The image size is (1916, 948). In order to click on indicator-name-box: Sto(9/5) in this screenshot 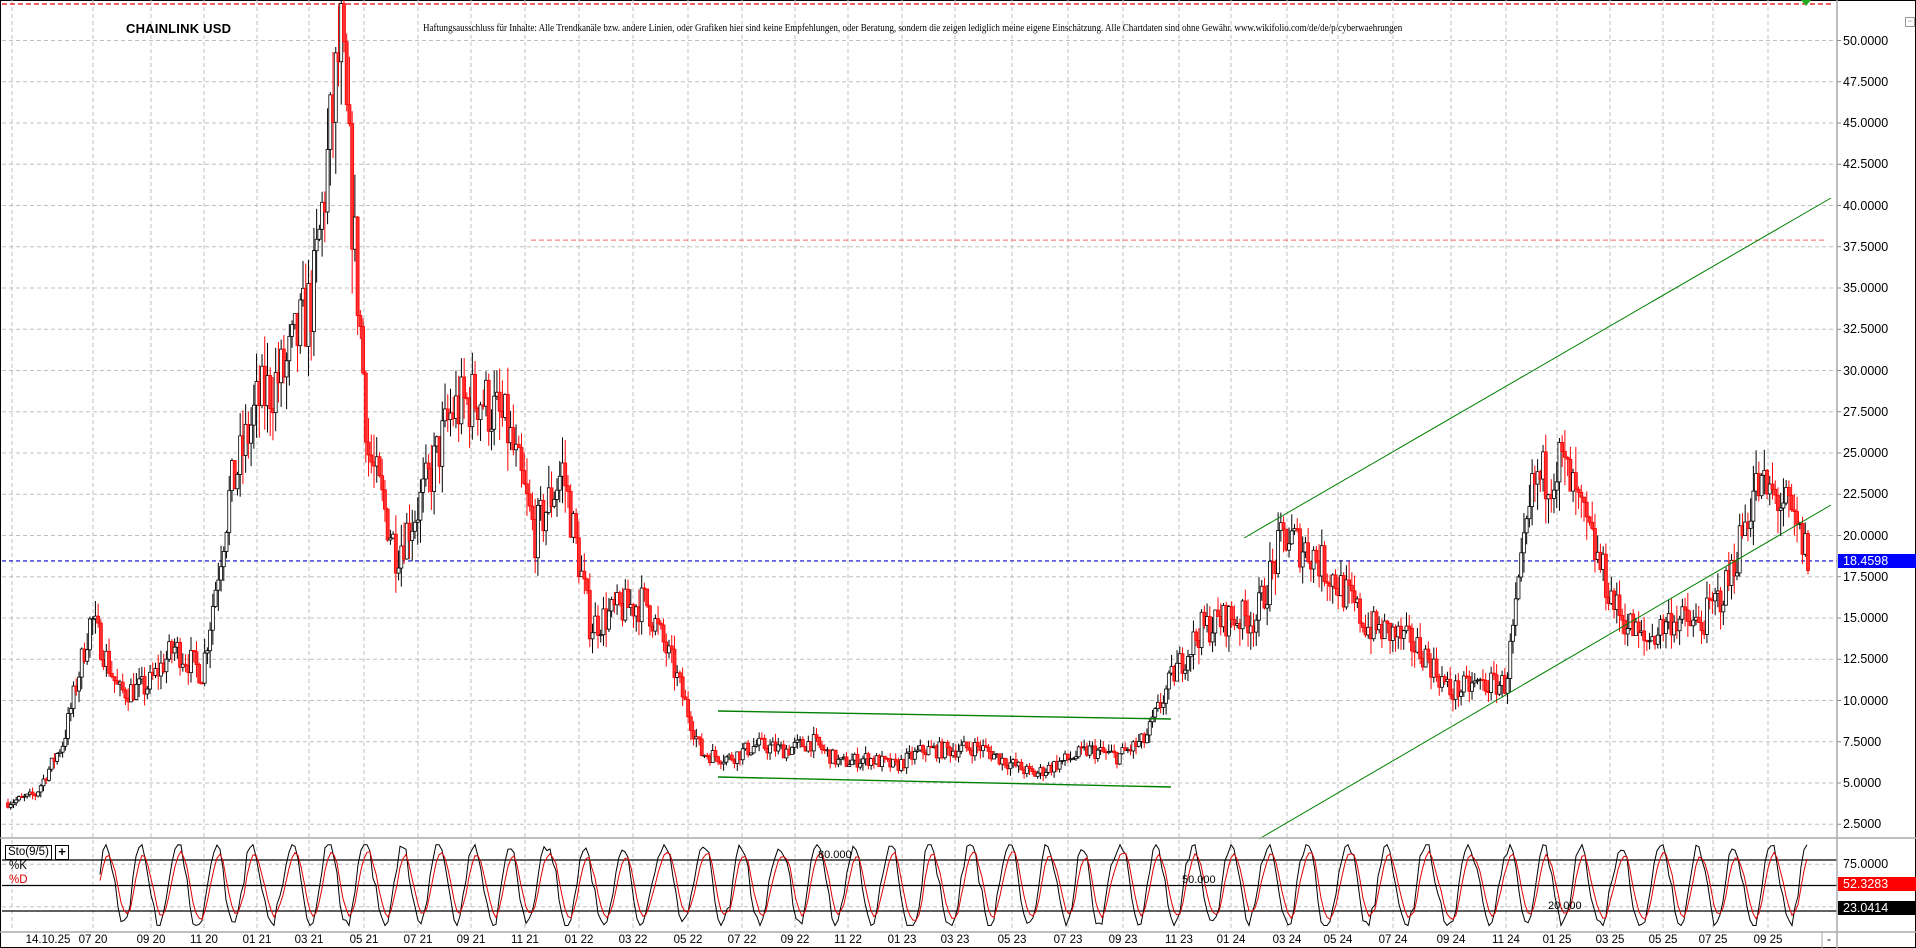, I will do `click(28, 852)`.